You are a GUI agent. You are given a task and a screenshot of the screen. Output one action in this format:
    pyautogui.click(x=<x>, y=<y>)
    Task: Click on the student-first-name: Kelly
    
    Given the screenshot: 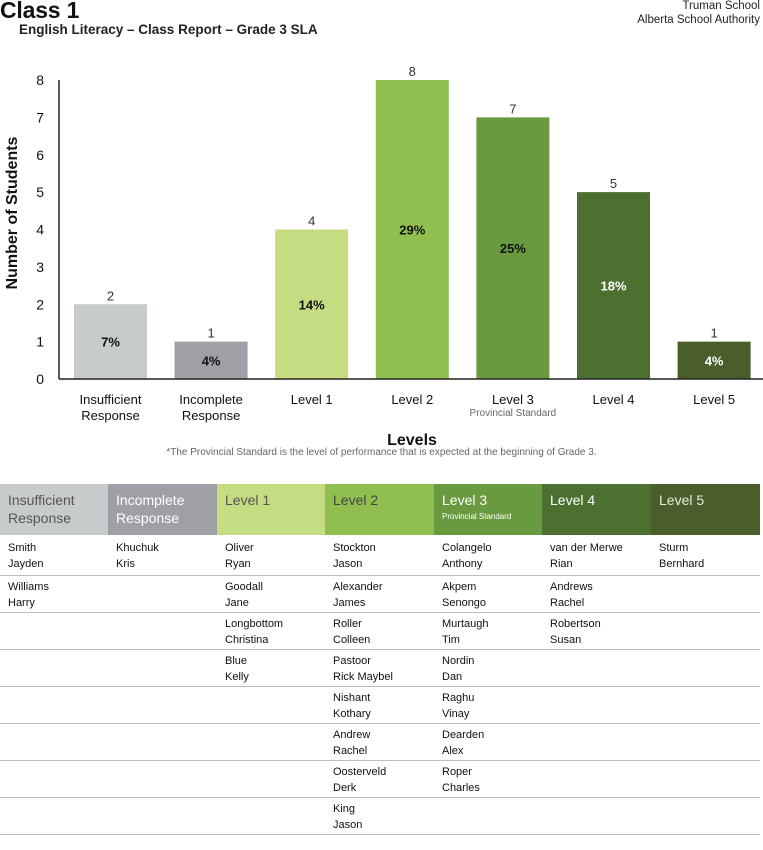 What is the action you would take?
    pyautogui.click(x=237, y=676)
    